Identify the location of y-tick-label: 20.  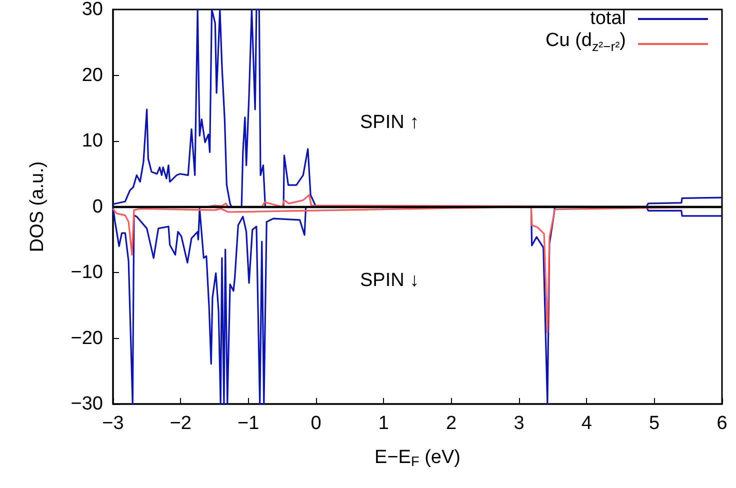
(92, 75).